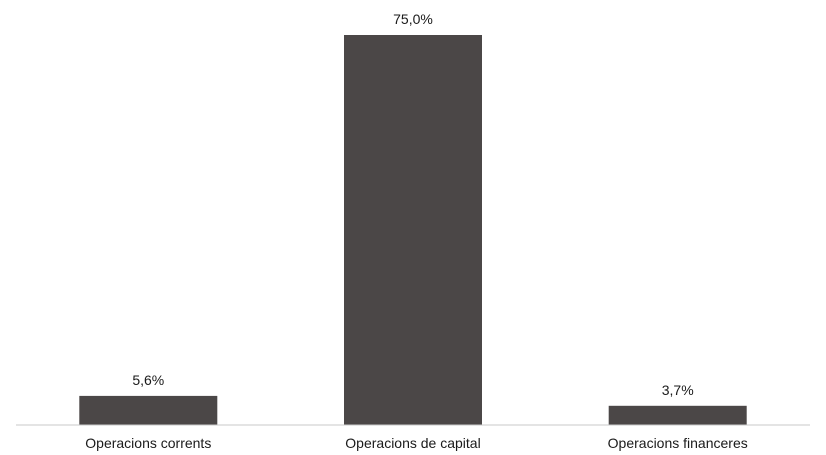 The height and width of the screenshot is (455, 826). I want to click on x-tick-label-1: Operacions corrents, so click(148, 443).